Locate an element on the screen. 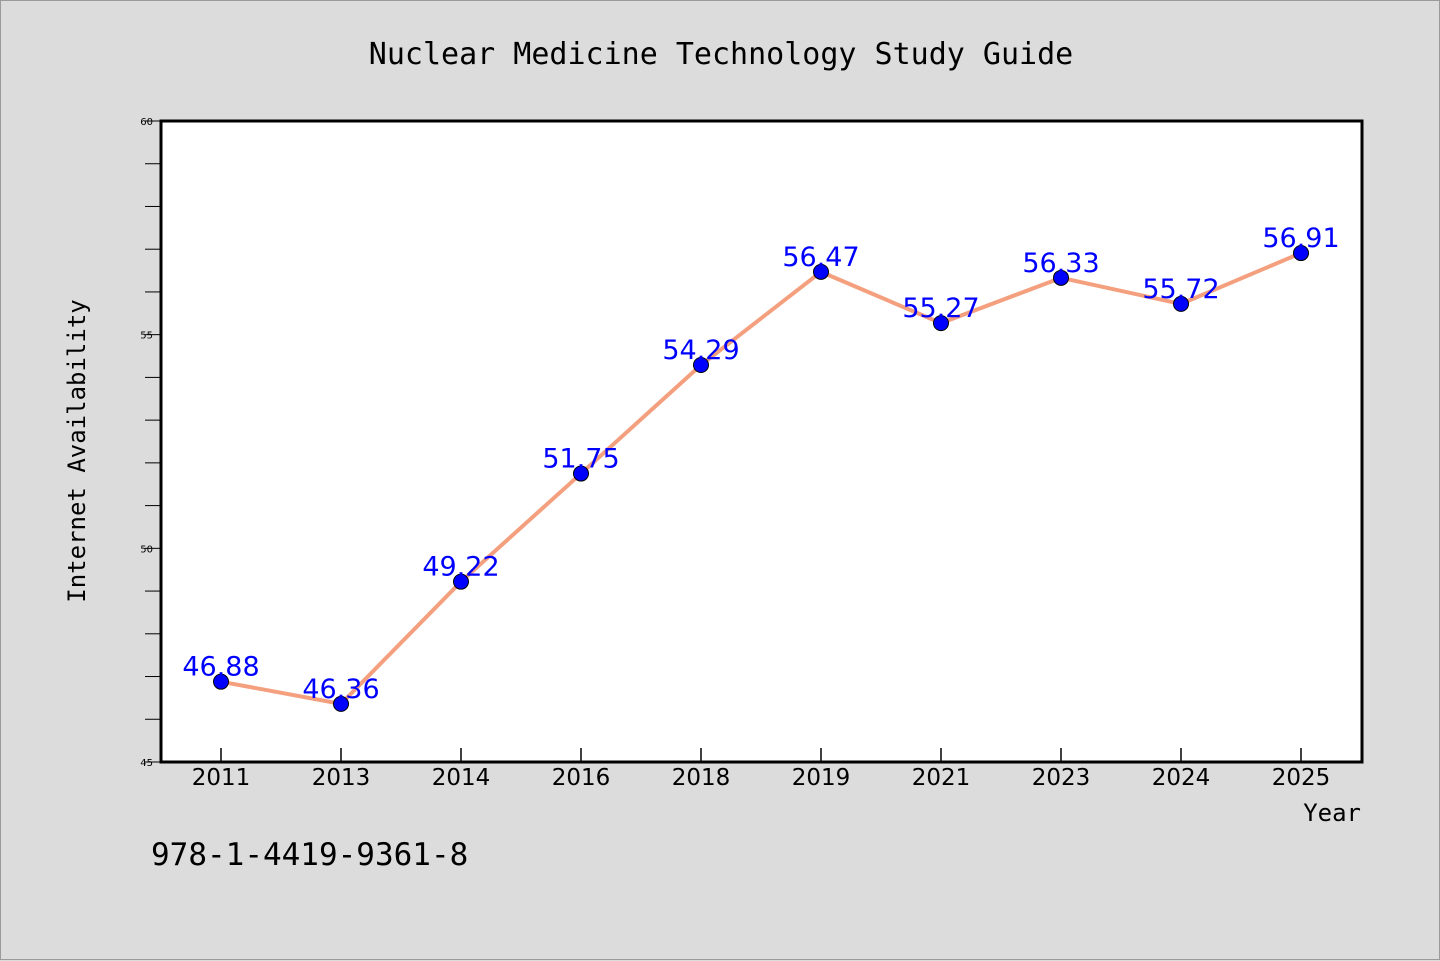 The image size is (1440, 961). y-axis-label: Internet Availability is located at coordinates (77, 450).